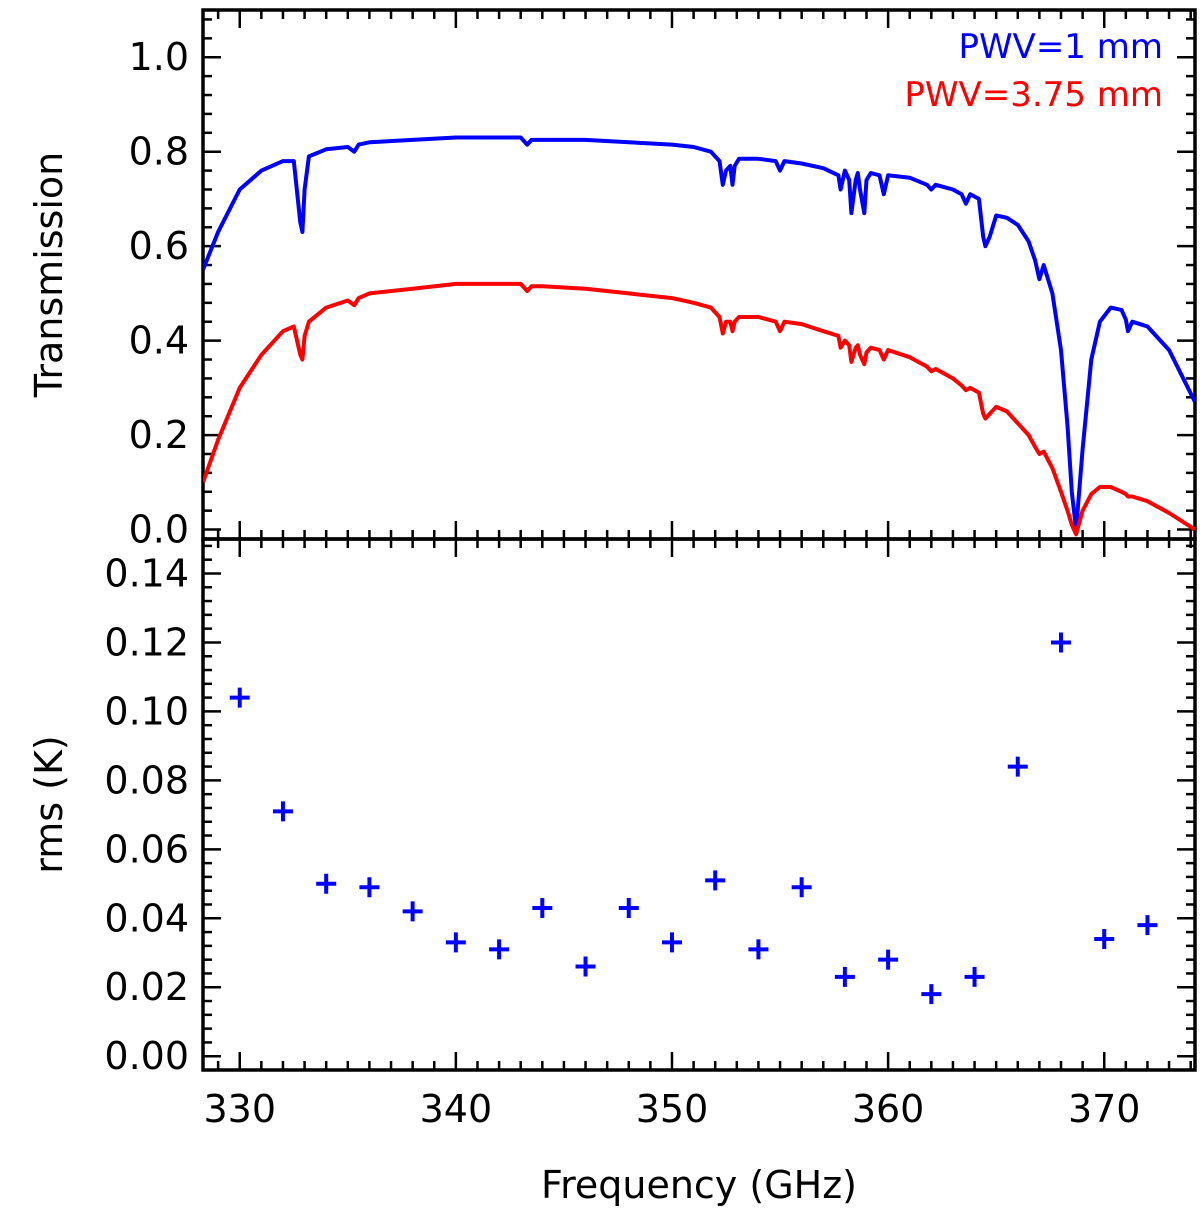  I want to click on y-tick-label: 0.8, so click(159, 152).